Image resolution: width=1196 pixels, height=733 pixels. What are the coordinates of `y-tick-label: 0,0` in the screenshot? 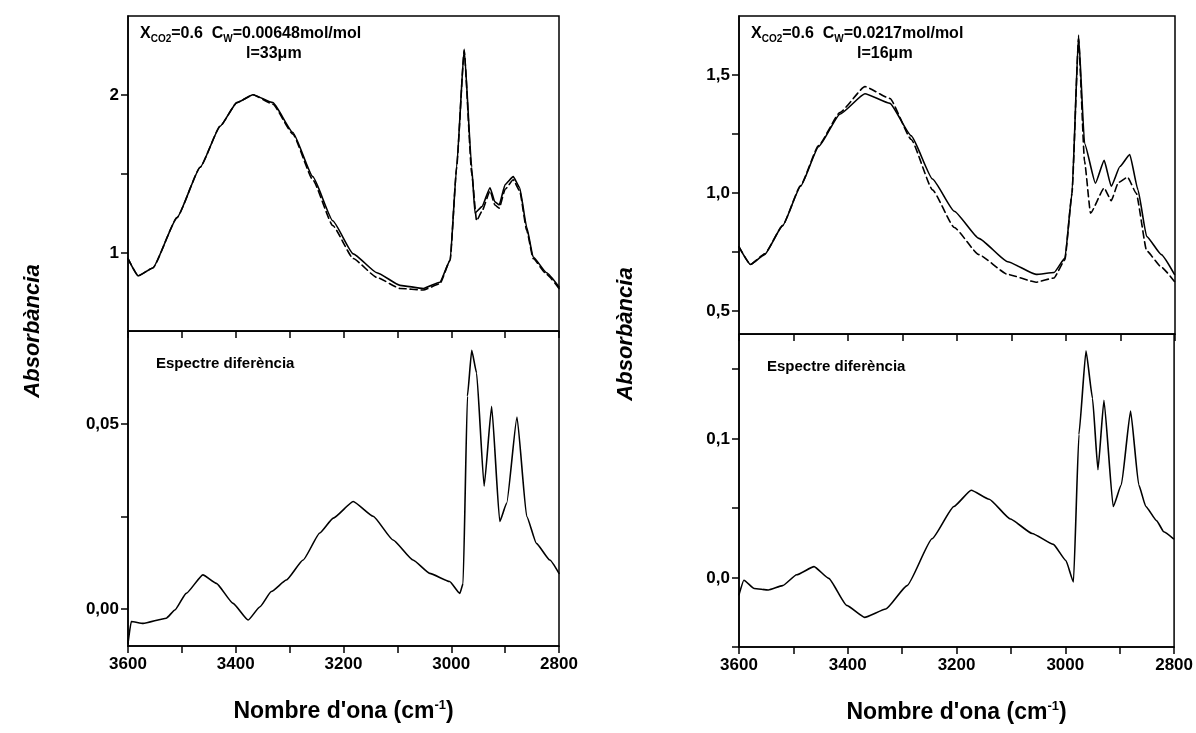 It's located at (718, 577).